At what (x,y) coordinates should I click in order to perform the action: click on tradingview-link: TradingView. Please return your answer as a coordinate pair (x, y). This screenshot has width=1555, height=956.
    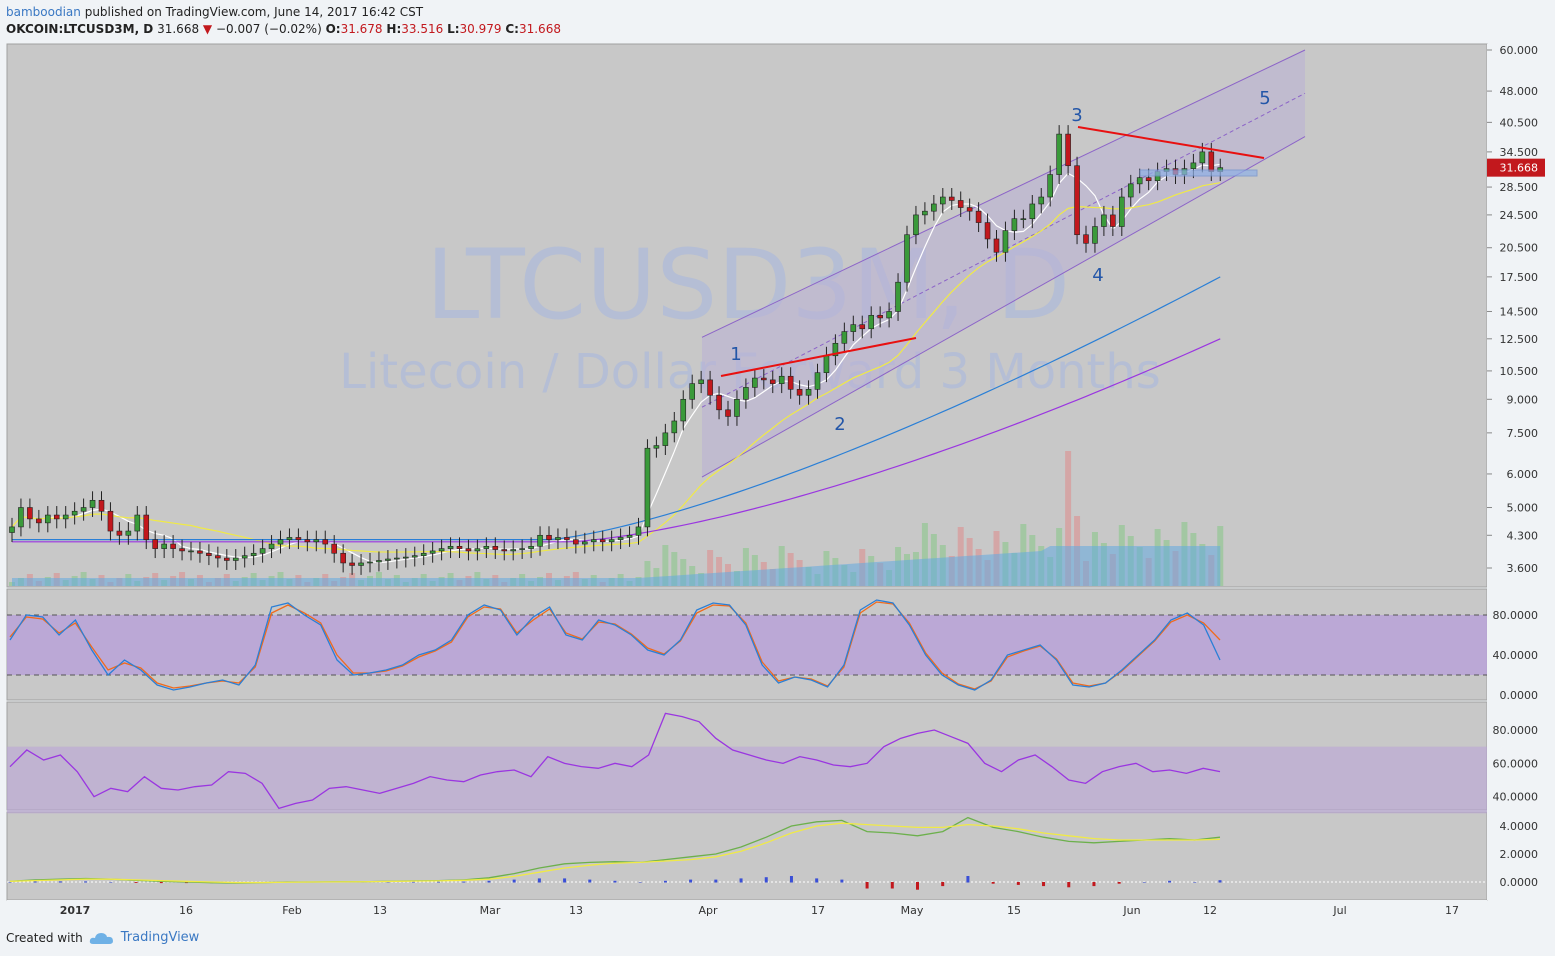
    Looking at the image, I should click on (160, 937).